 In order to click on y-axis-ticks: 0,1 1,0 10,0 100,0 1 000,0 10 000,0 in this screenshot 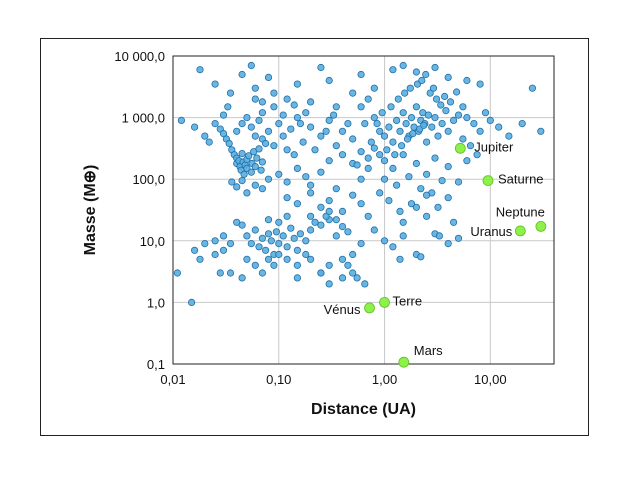, I will do `click(139, 210)`.